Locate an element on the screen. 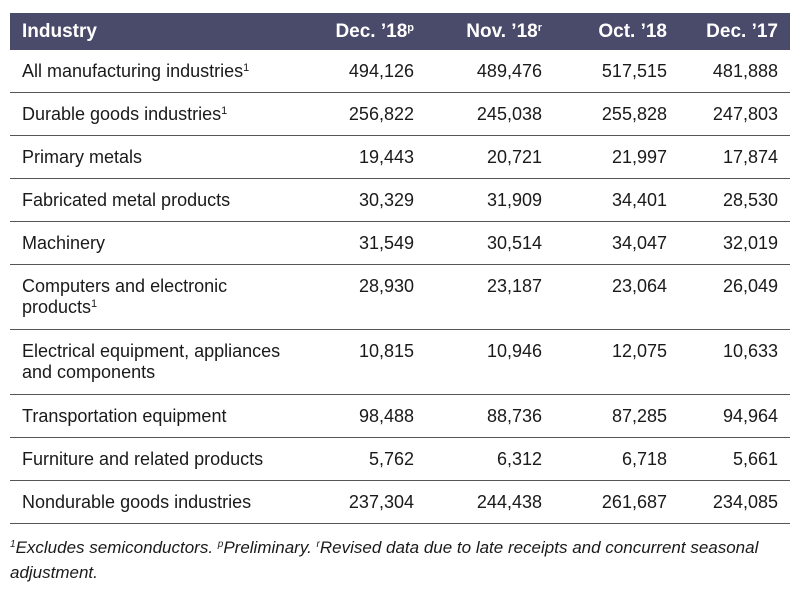  value-cell: 34,401 is located at coordinates (616, 200).